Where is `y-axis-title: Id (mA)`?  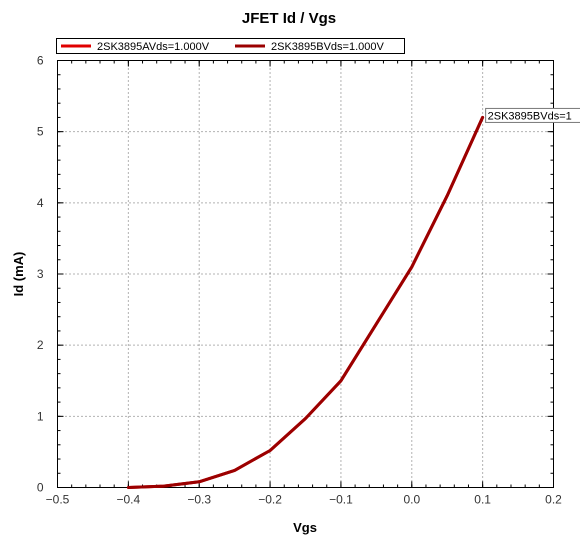
y-axis-title: Id (mA) is located at coordinates (18, 274).